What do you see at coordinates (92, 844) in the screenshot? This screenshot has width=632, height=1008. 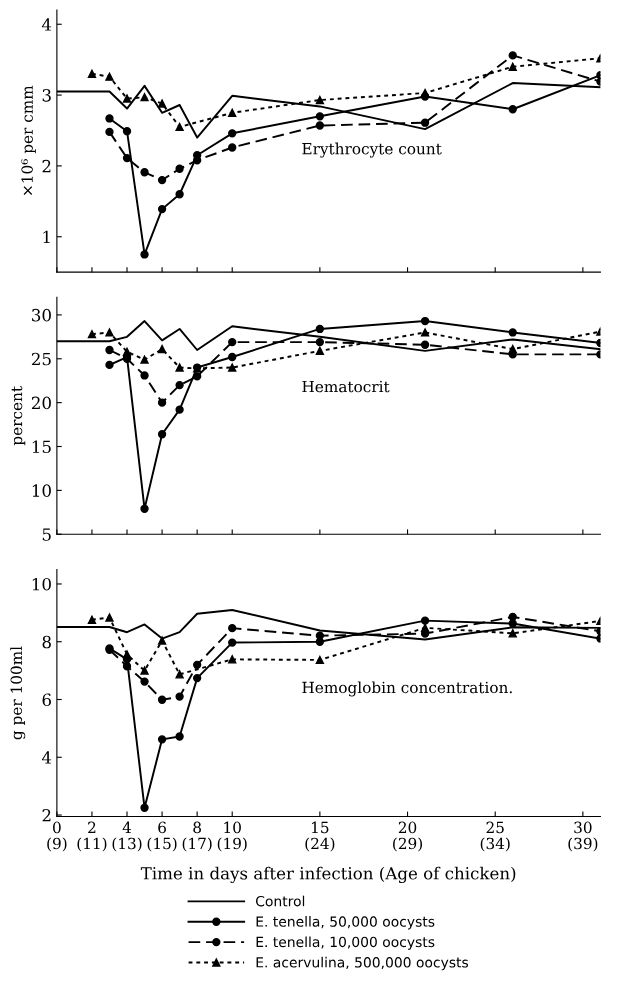 I see `x2-tick-label: (11)` at bounding box center [92, 844].